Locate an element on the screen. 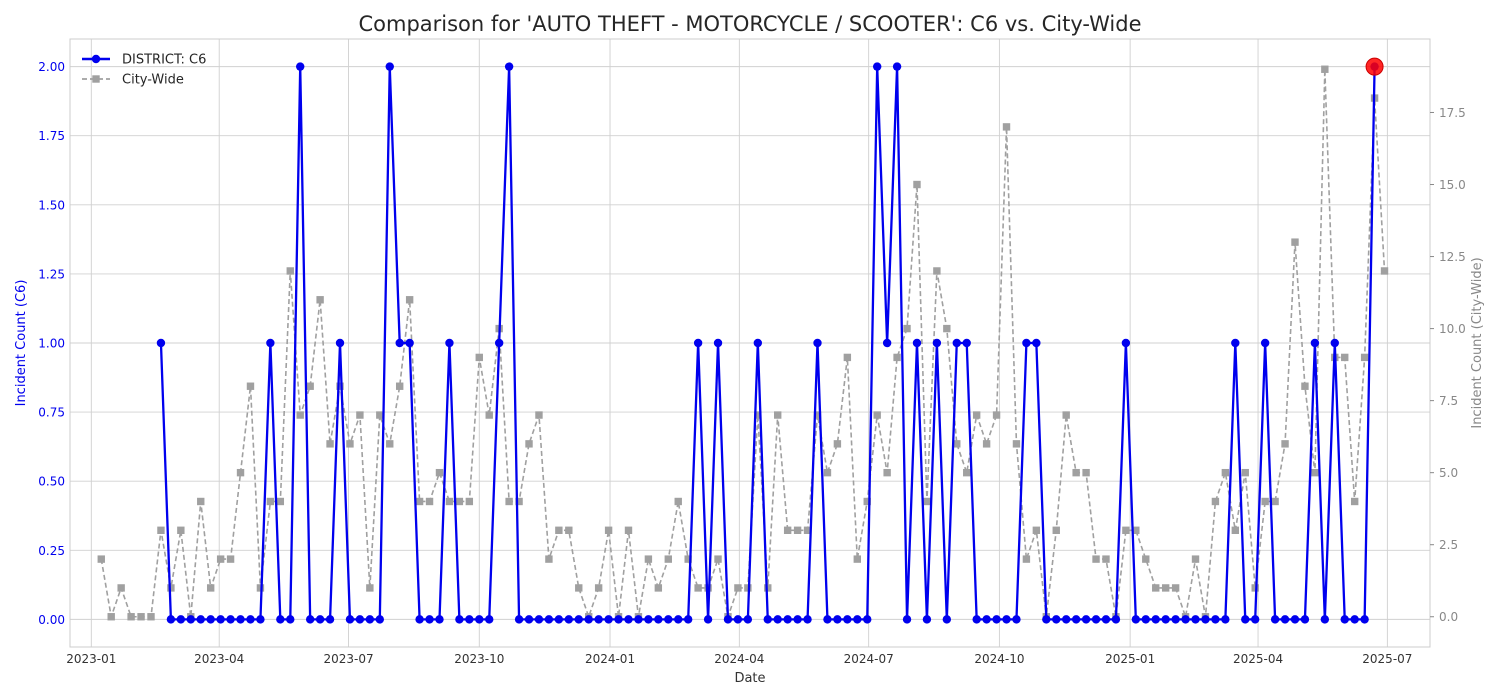  right-tick-label: 7.5 is located at coordinates (1448, 401).